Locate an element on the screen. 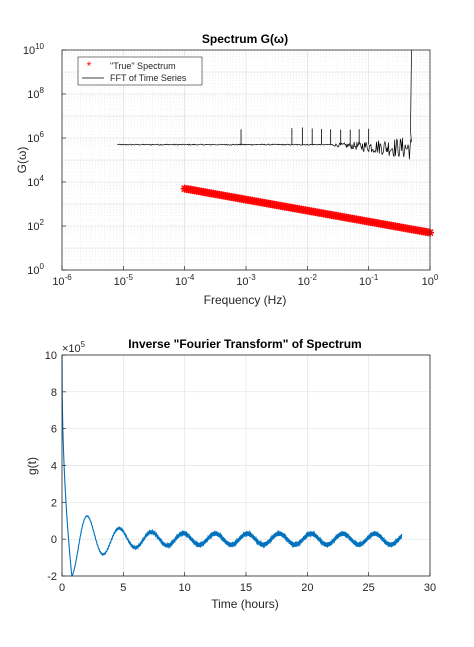 This screenshot has width=474, height=647. spectrum-legend: * "True" Spectrum FFT of Time Series is located at coordinates (140, 71).